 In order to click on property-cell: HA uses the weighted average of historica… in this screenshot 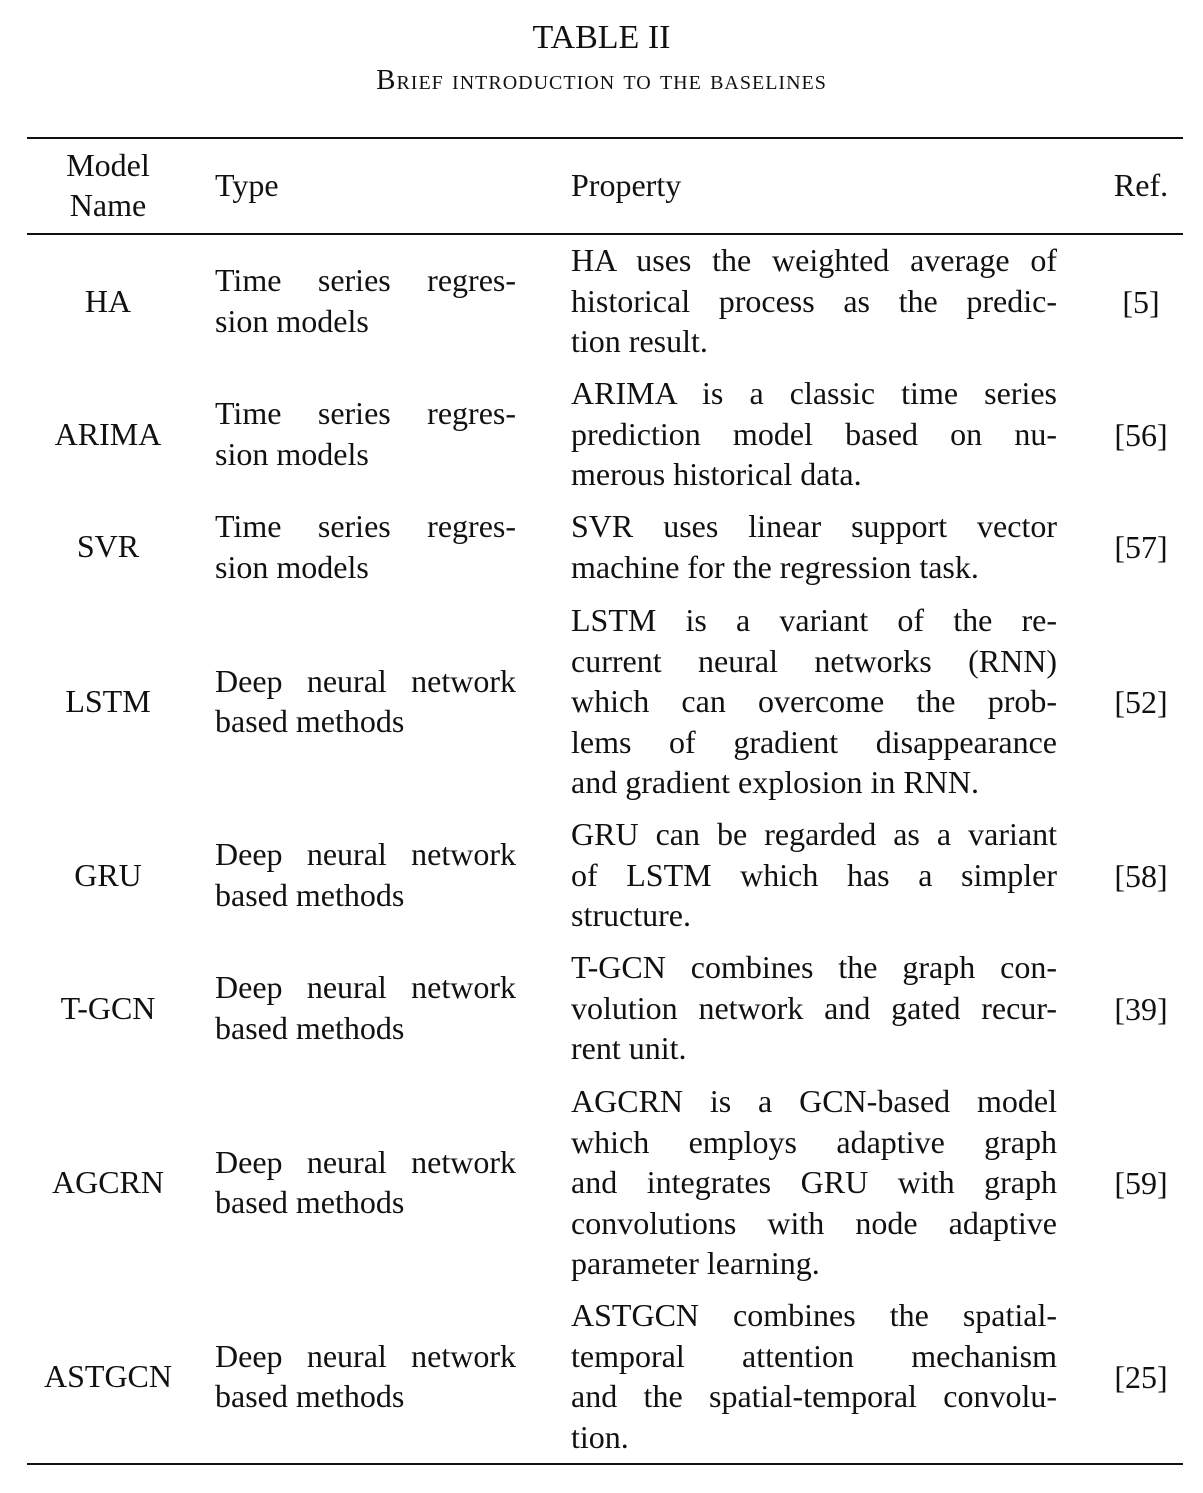, I will do `click(814, 301)`.